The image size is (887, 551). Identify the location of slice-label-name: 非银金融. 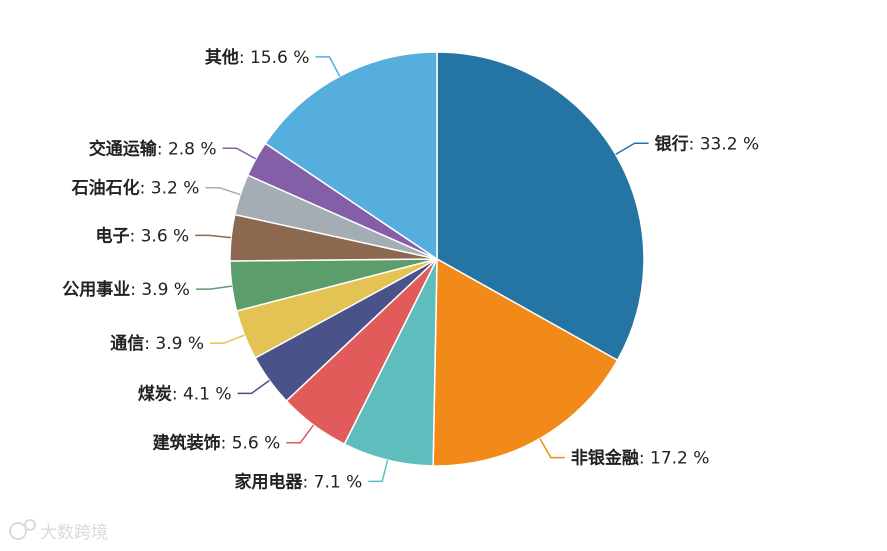
(605, 458).